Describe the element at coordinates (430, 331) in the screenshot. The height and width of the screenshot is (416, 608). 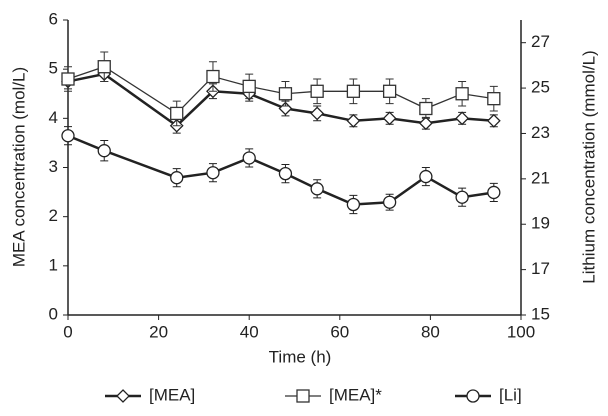
I see `x-tick-label: 80` at that location.